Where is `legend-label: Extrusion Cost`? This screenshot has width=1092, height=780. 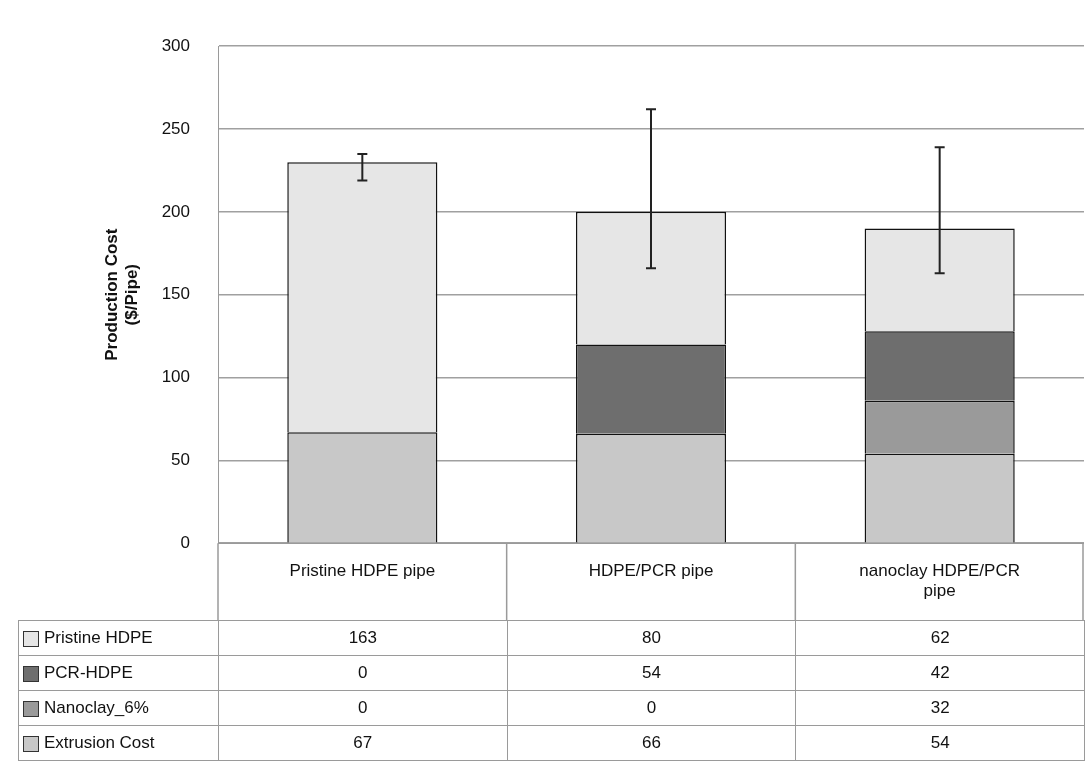
legend-label: Extrusion Cost is located at coordinates (99, 742).